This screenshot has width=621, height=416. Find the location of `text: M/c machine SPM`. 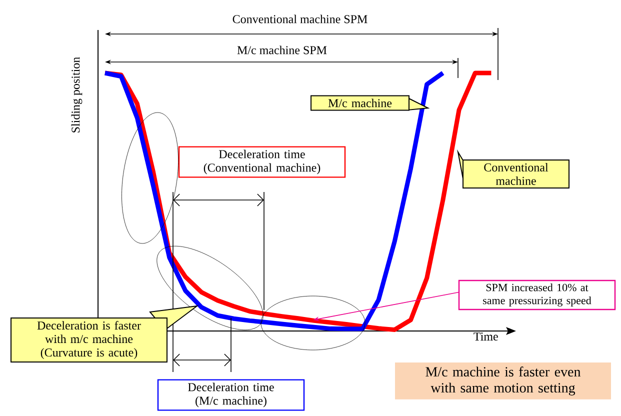

text: M/c machine SPM is located at coordinates (282, 50).